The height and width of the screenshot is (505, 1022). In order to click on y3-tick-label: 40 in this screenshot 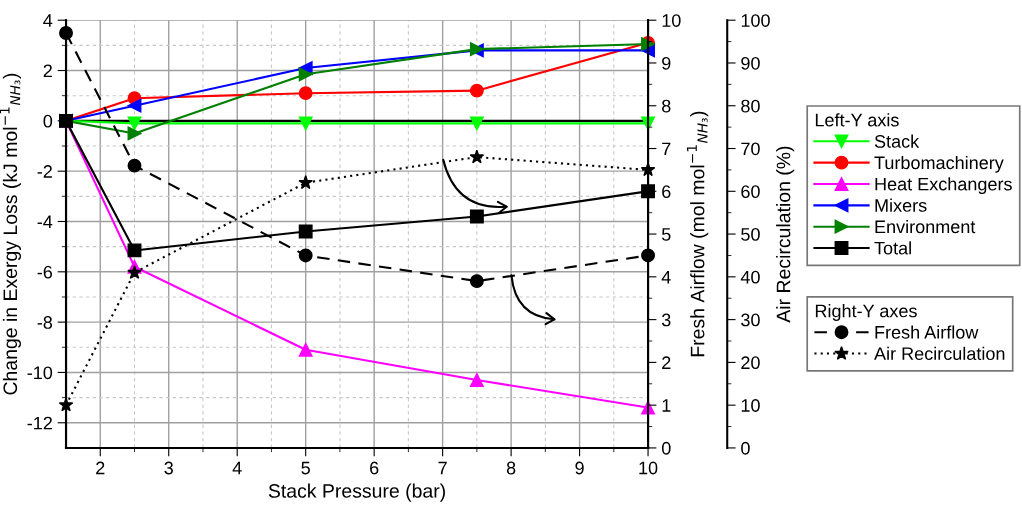, I will do `click(750, 277)`.